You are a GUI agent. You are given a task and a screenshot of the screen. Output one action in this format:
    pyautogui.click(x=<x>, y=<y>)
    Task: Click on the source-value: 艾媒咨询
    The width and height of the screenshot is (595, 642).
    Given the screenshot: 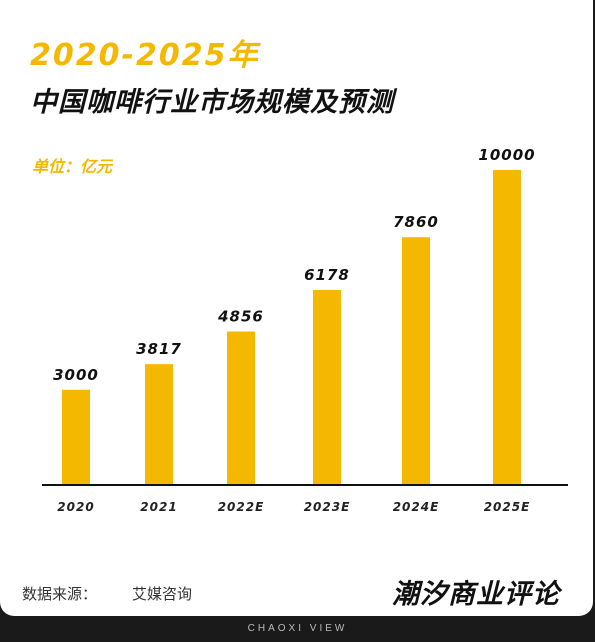 What is the action you would take?
    pyautogui.click(x=162, y=594)
    